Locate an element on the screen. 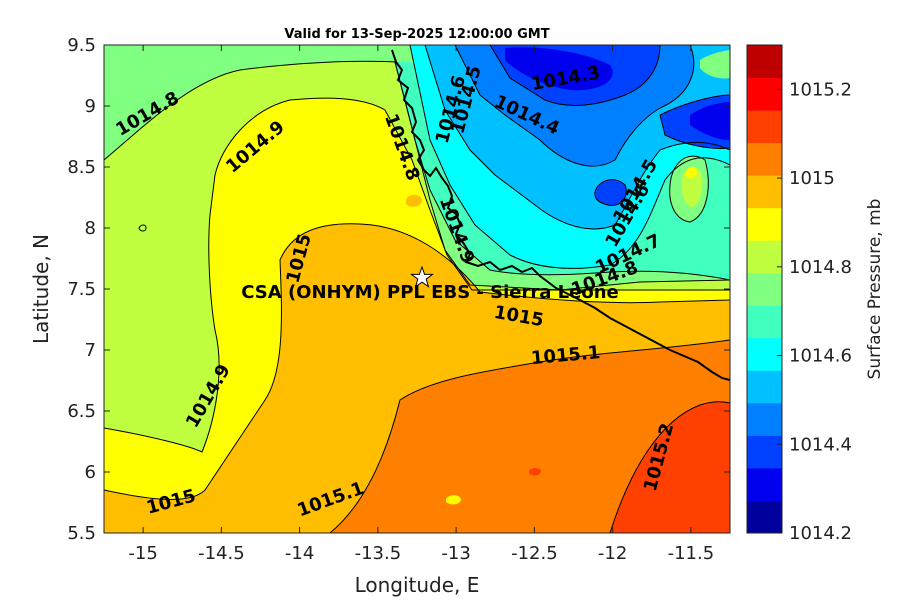 This screenshot has width=900, height=600. band-1015-0-small-south is located at coordinates (453, 500).